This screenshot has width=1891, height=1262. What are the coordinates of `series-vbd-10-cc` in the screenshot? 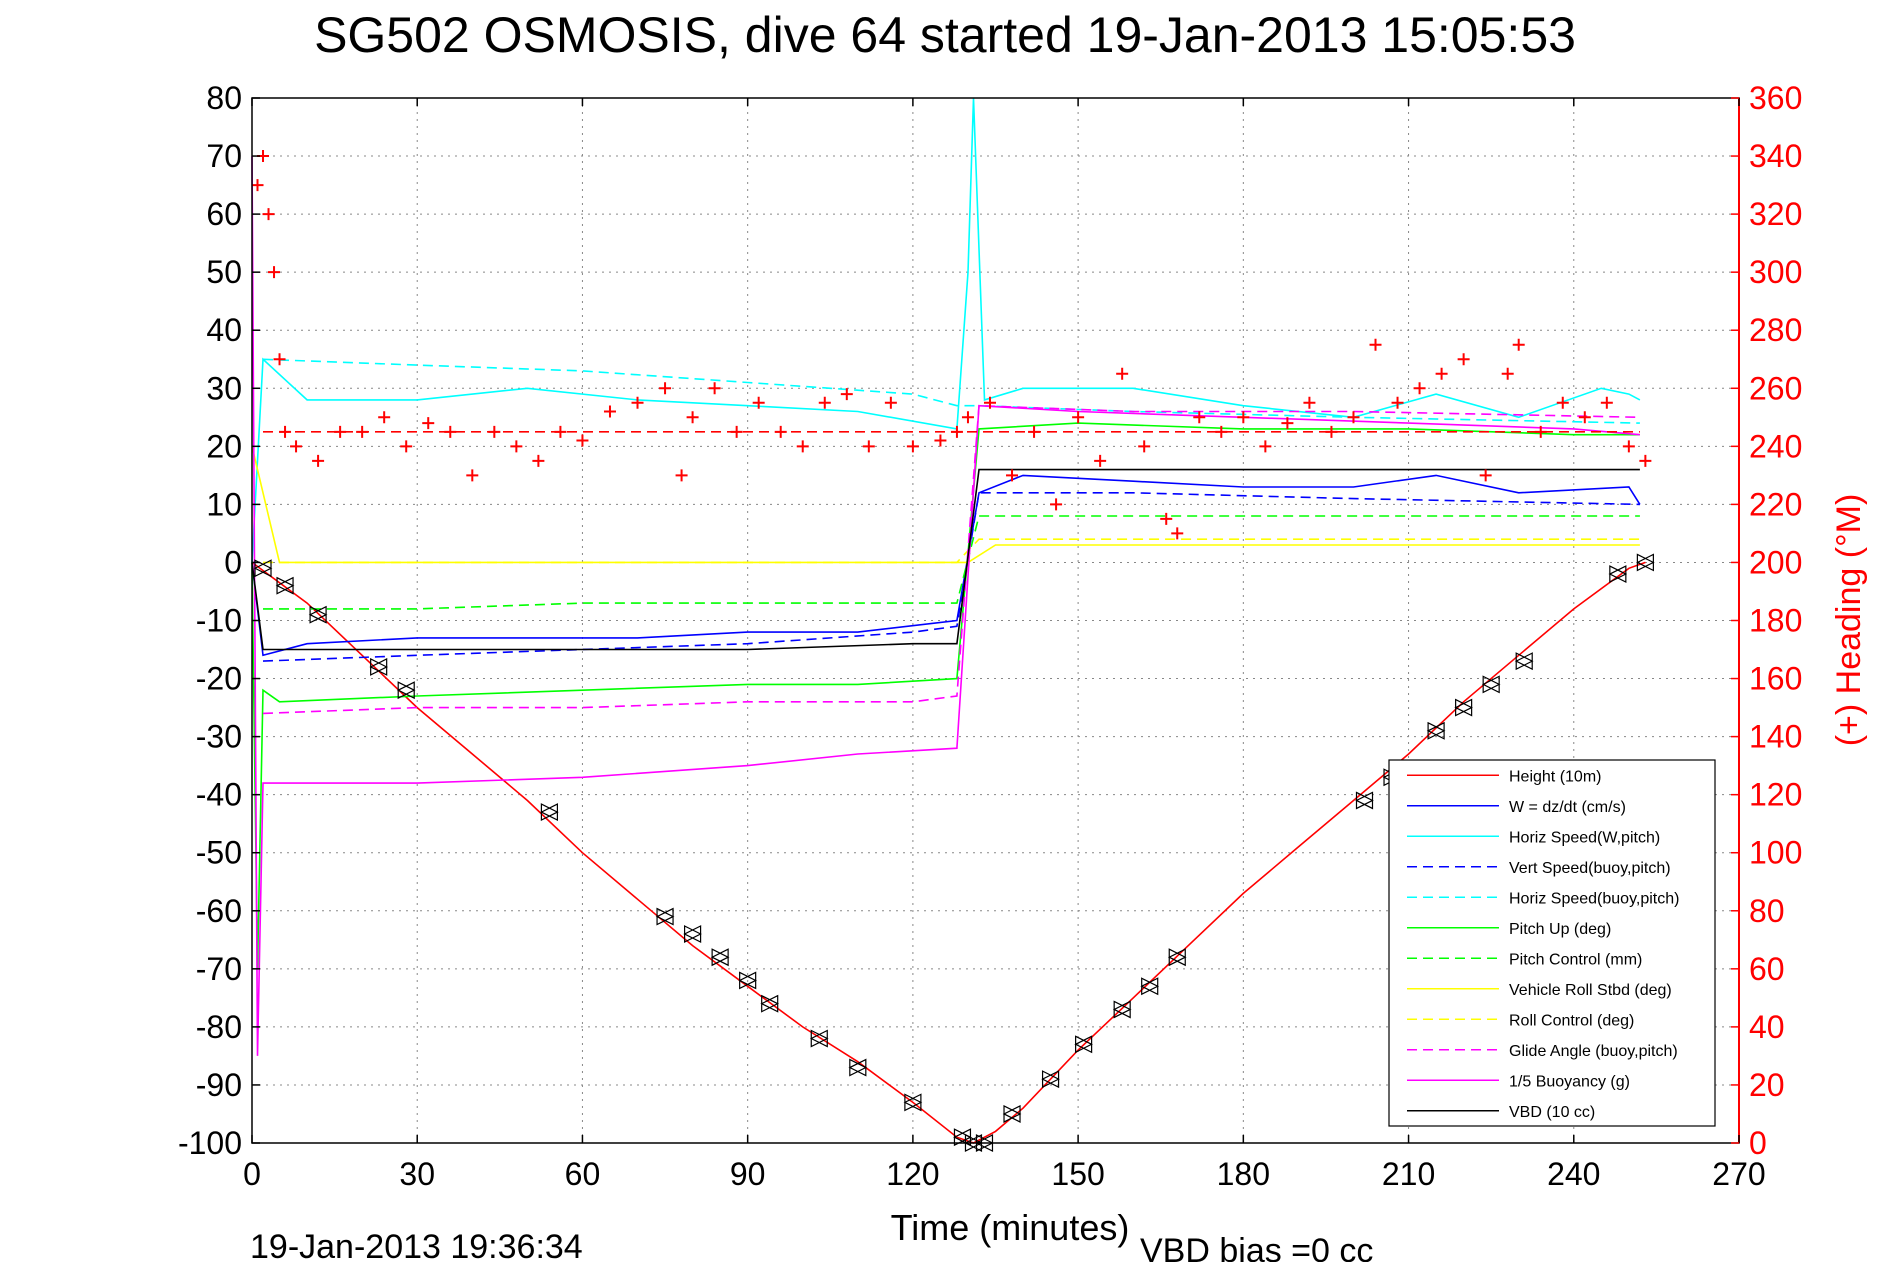 It's located at (945, 559).